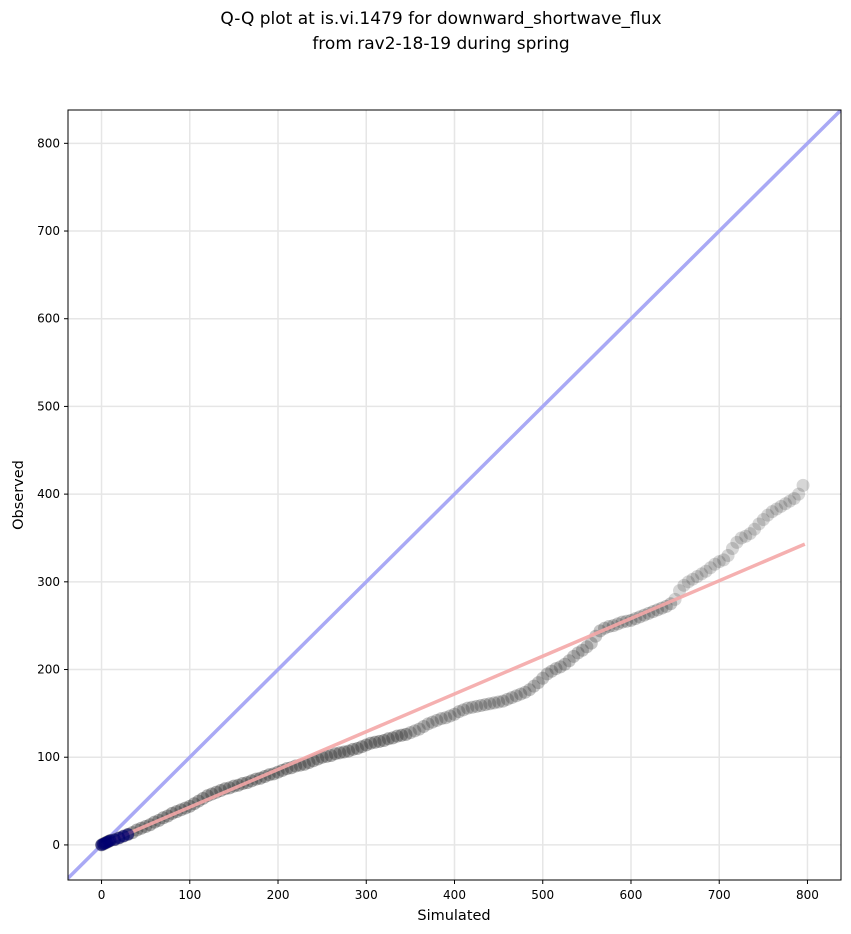  What do you see at coordinates (48, 319) in the screenshot?
I see `y-tick-label: 600` at bounding box center [48, 319].